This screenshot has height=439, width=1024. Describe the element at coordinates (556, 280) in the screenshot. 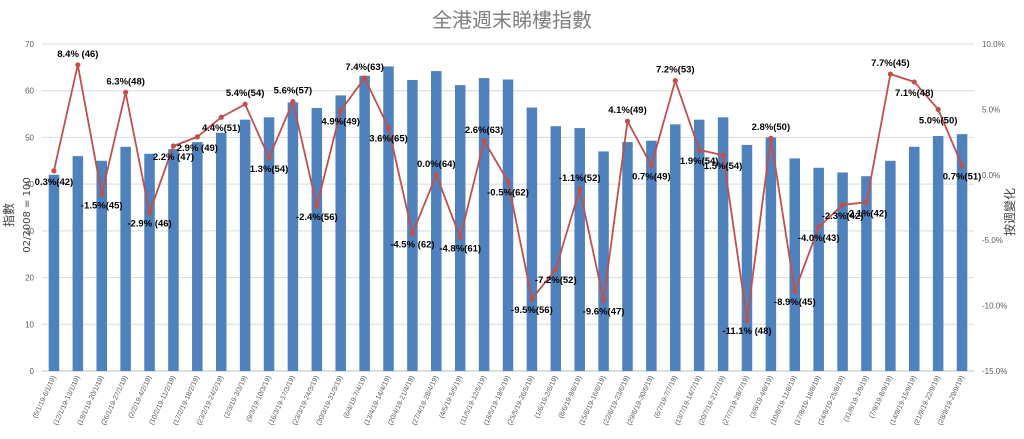

I see `data-label: -7.2%(52)` at that location.